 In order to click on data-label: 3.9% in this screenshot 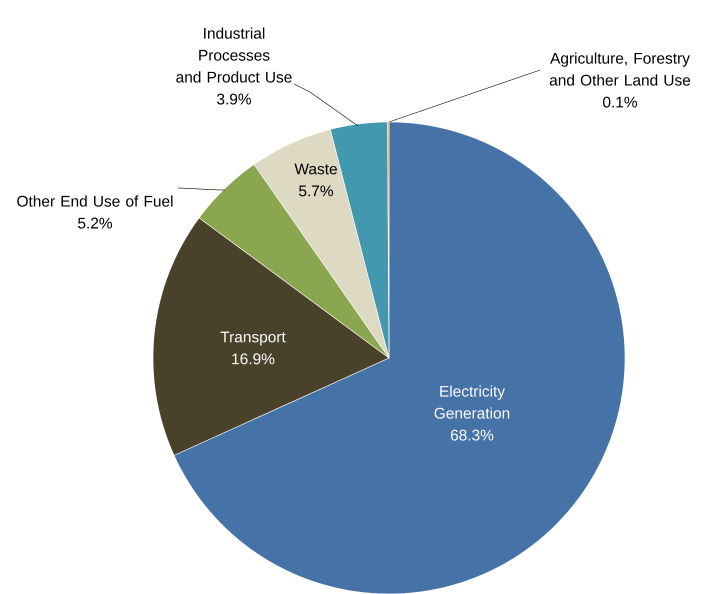, I will do `click(234, 99)`.